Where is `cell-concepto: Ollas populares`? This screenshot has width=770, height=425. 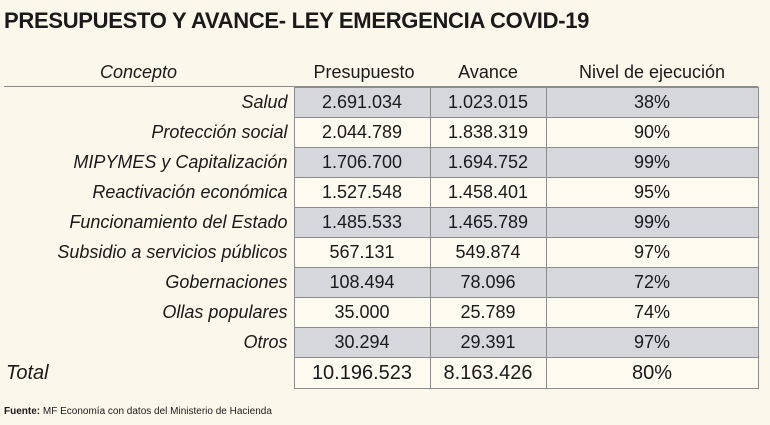 cell-concepto: Ollas populares is located at coordinates (225, 312).